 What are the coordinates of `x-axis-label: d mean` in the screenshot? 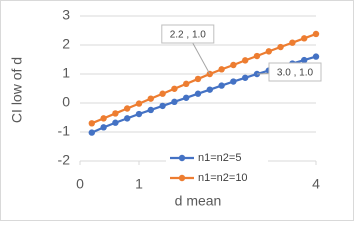 It's located at (198, 201).